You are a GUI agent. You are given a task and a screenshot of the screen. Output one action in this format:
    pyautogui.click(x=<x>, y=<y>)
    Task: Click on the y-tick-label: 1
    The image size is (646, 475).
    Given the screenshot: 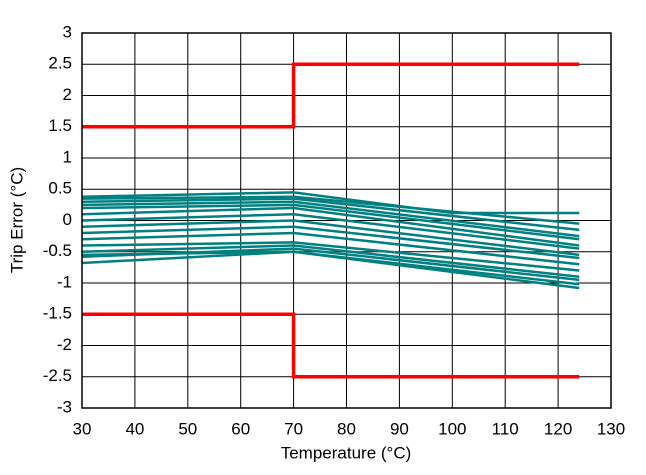 What is the action you would take?
    pyautogui.click(x=67, y=156)
    